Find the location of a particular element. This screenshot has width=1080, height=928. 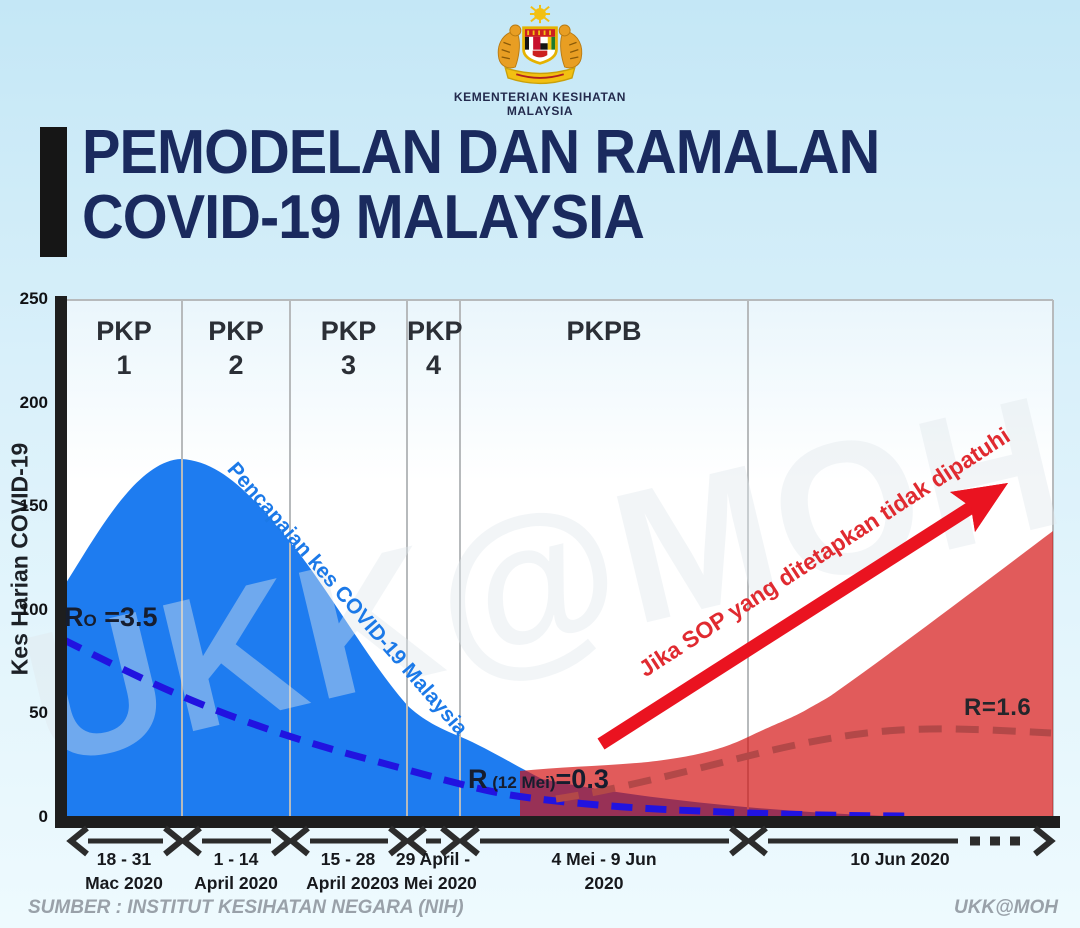

date-range-3: 15 - 28 April 2020 is located at coordinates (348, 871).